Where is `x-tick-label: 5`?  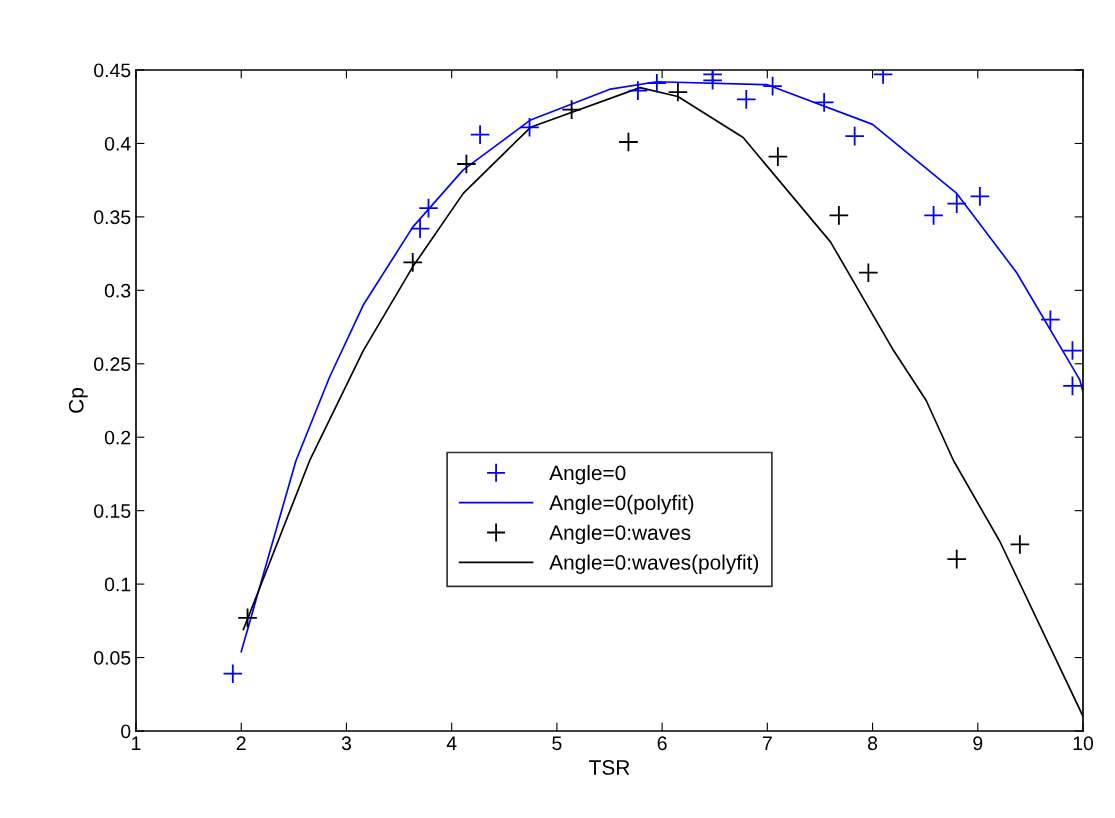
x-tick-label: 5 is located at coordinates (557, 743).